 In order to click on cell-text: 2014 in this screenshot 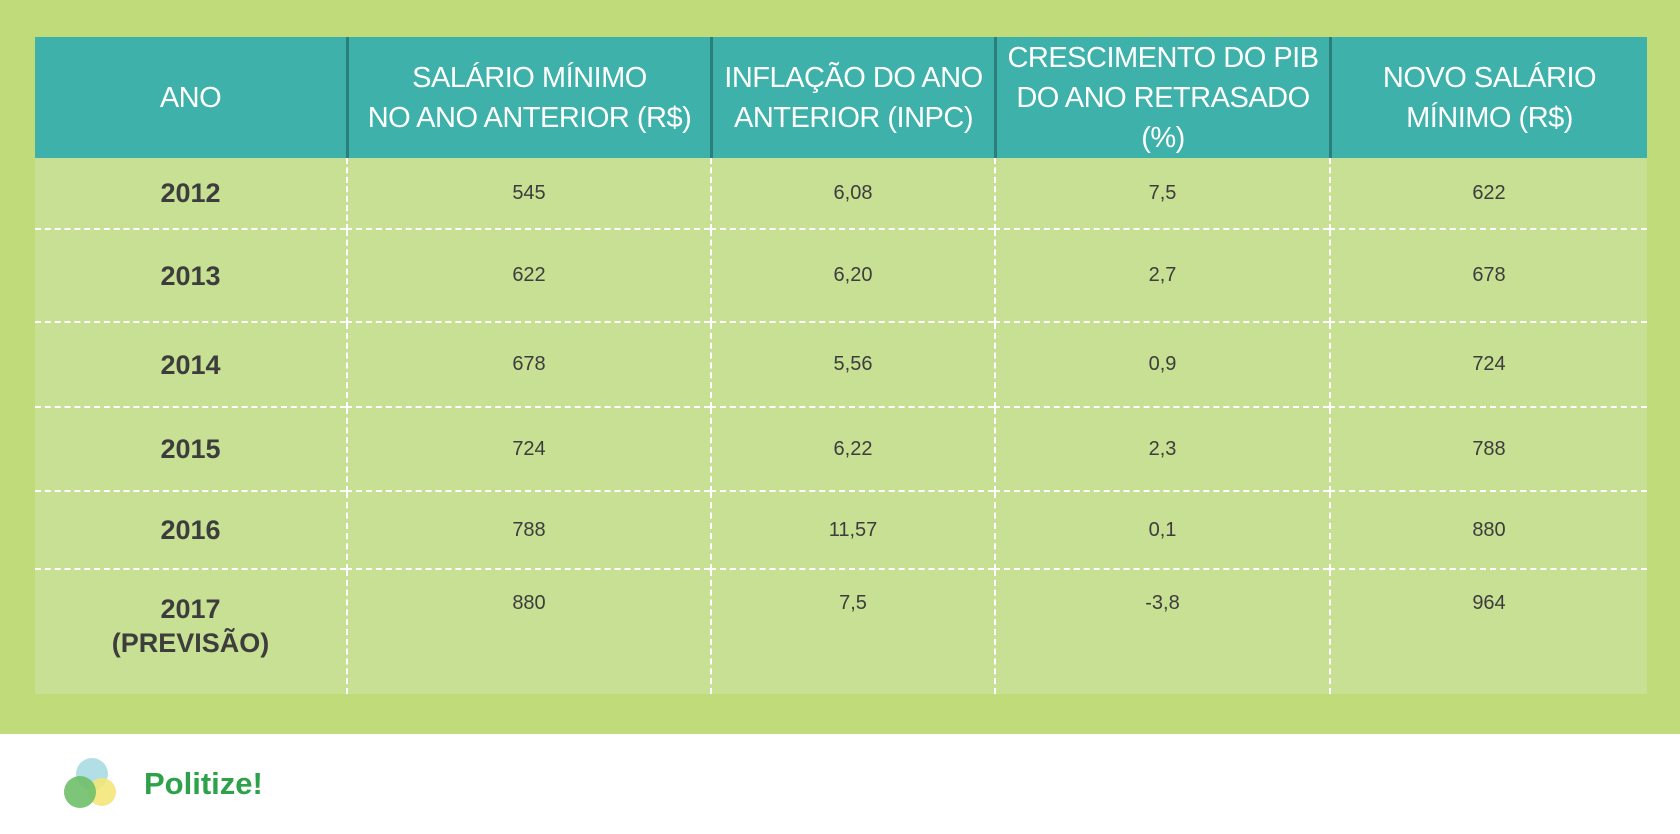, I will do `click(190, 364)`.